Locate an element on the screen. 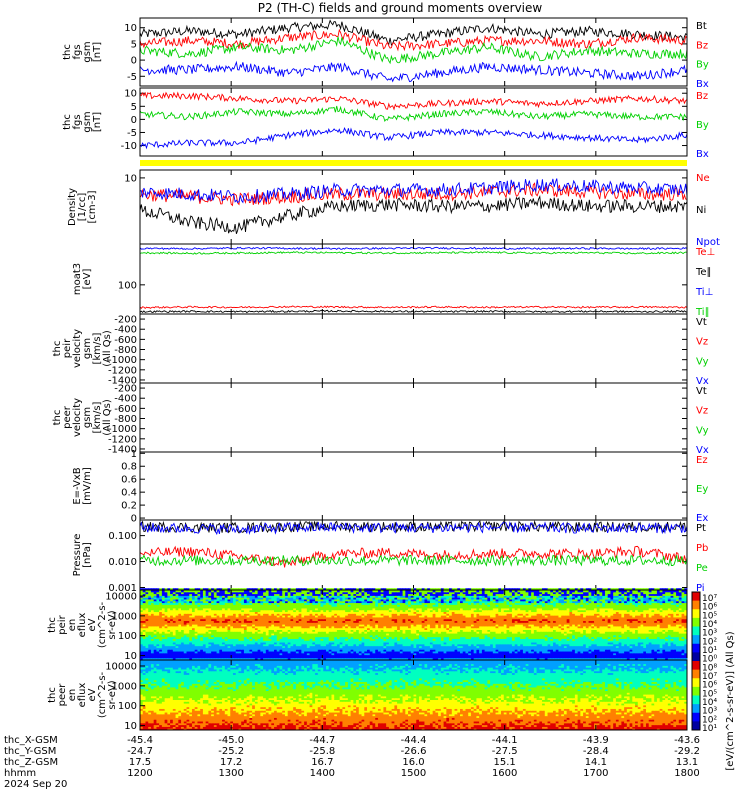  legend-entry: Bz is located at coordinates (702, 45).